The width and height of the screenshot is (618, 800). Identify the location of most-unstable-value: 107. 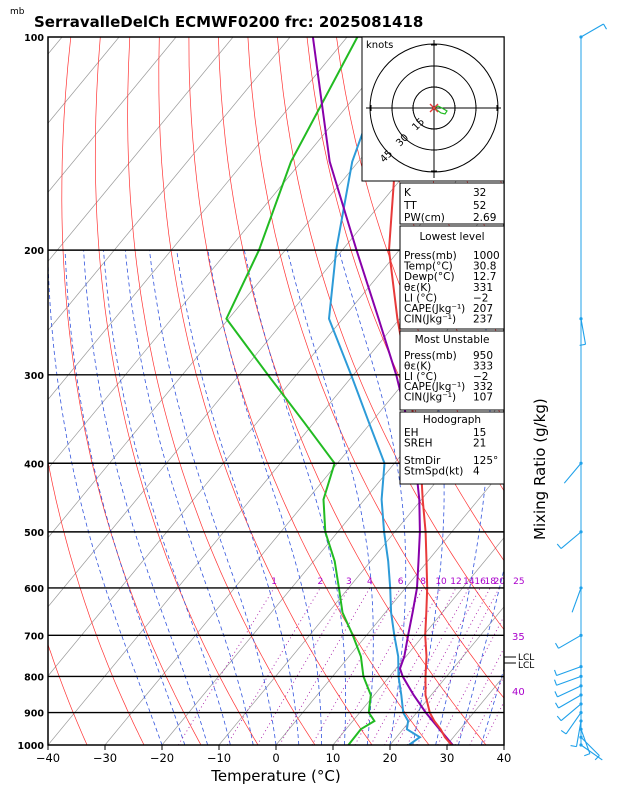
(483, 398).